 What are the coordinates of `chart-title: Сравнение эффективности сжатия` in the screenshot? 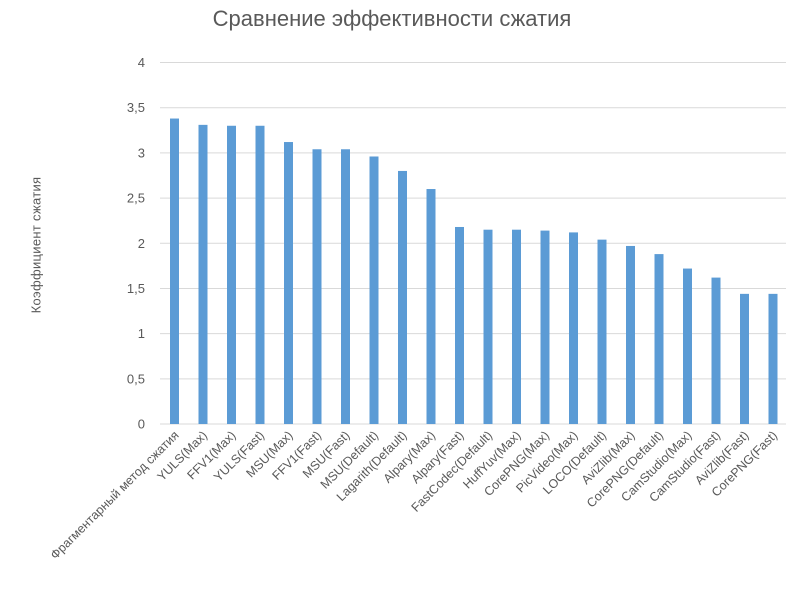 It's located at (402, 19).